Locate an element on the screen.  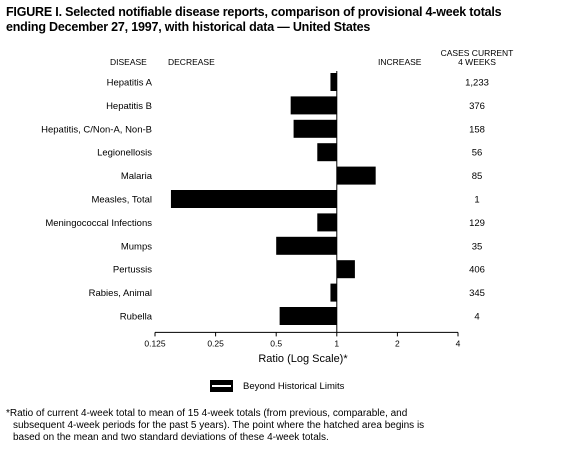
cases-value: 129 is located at coordinates (477, 223).